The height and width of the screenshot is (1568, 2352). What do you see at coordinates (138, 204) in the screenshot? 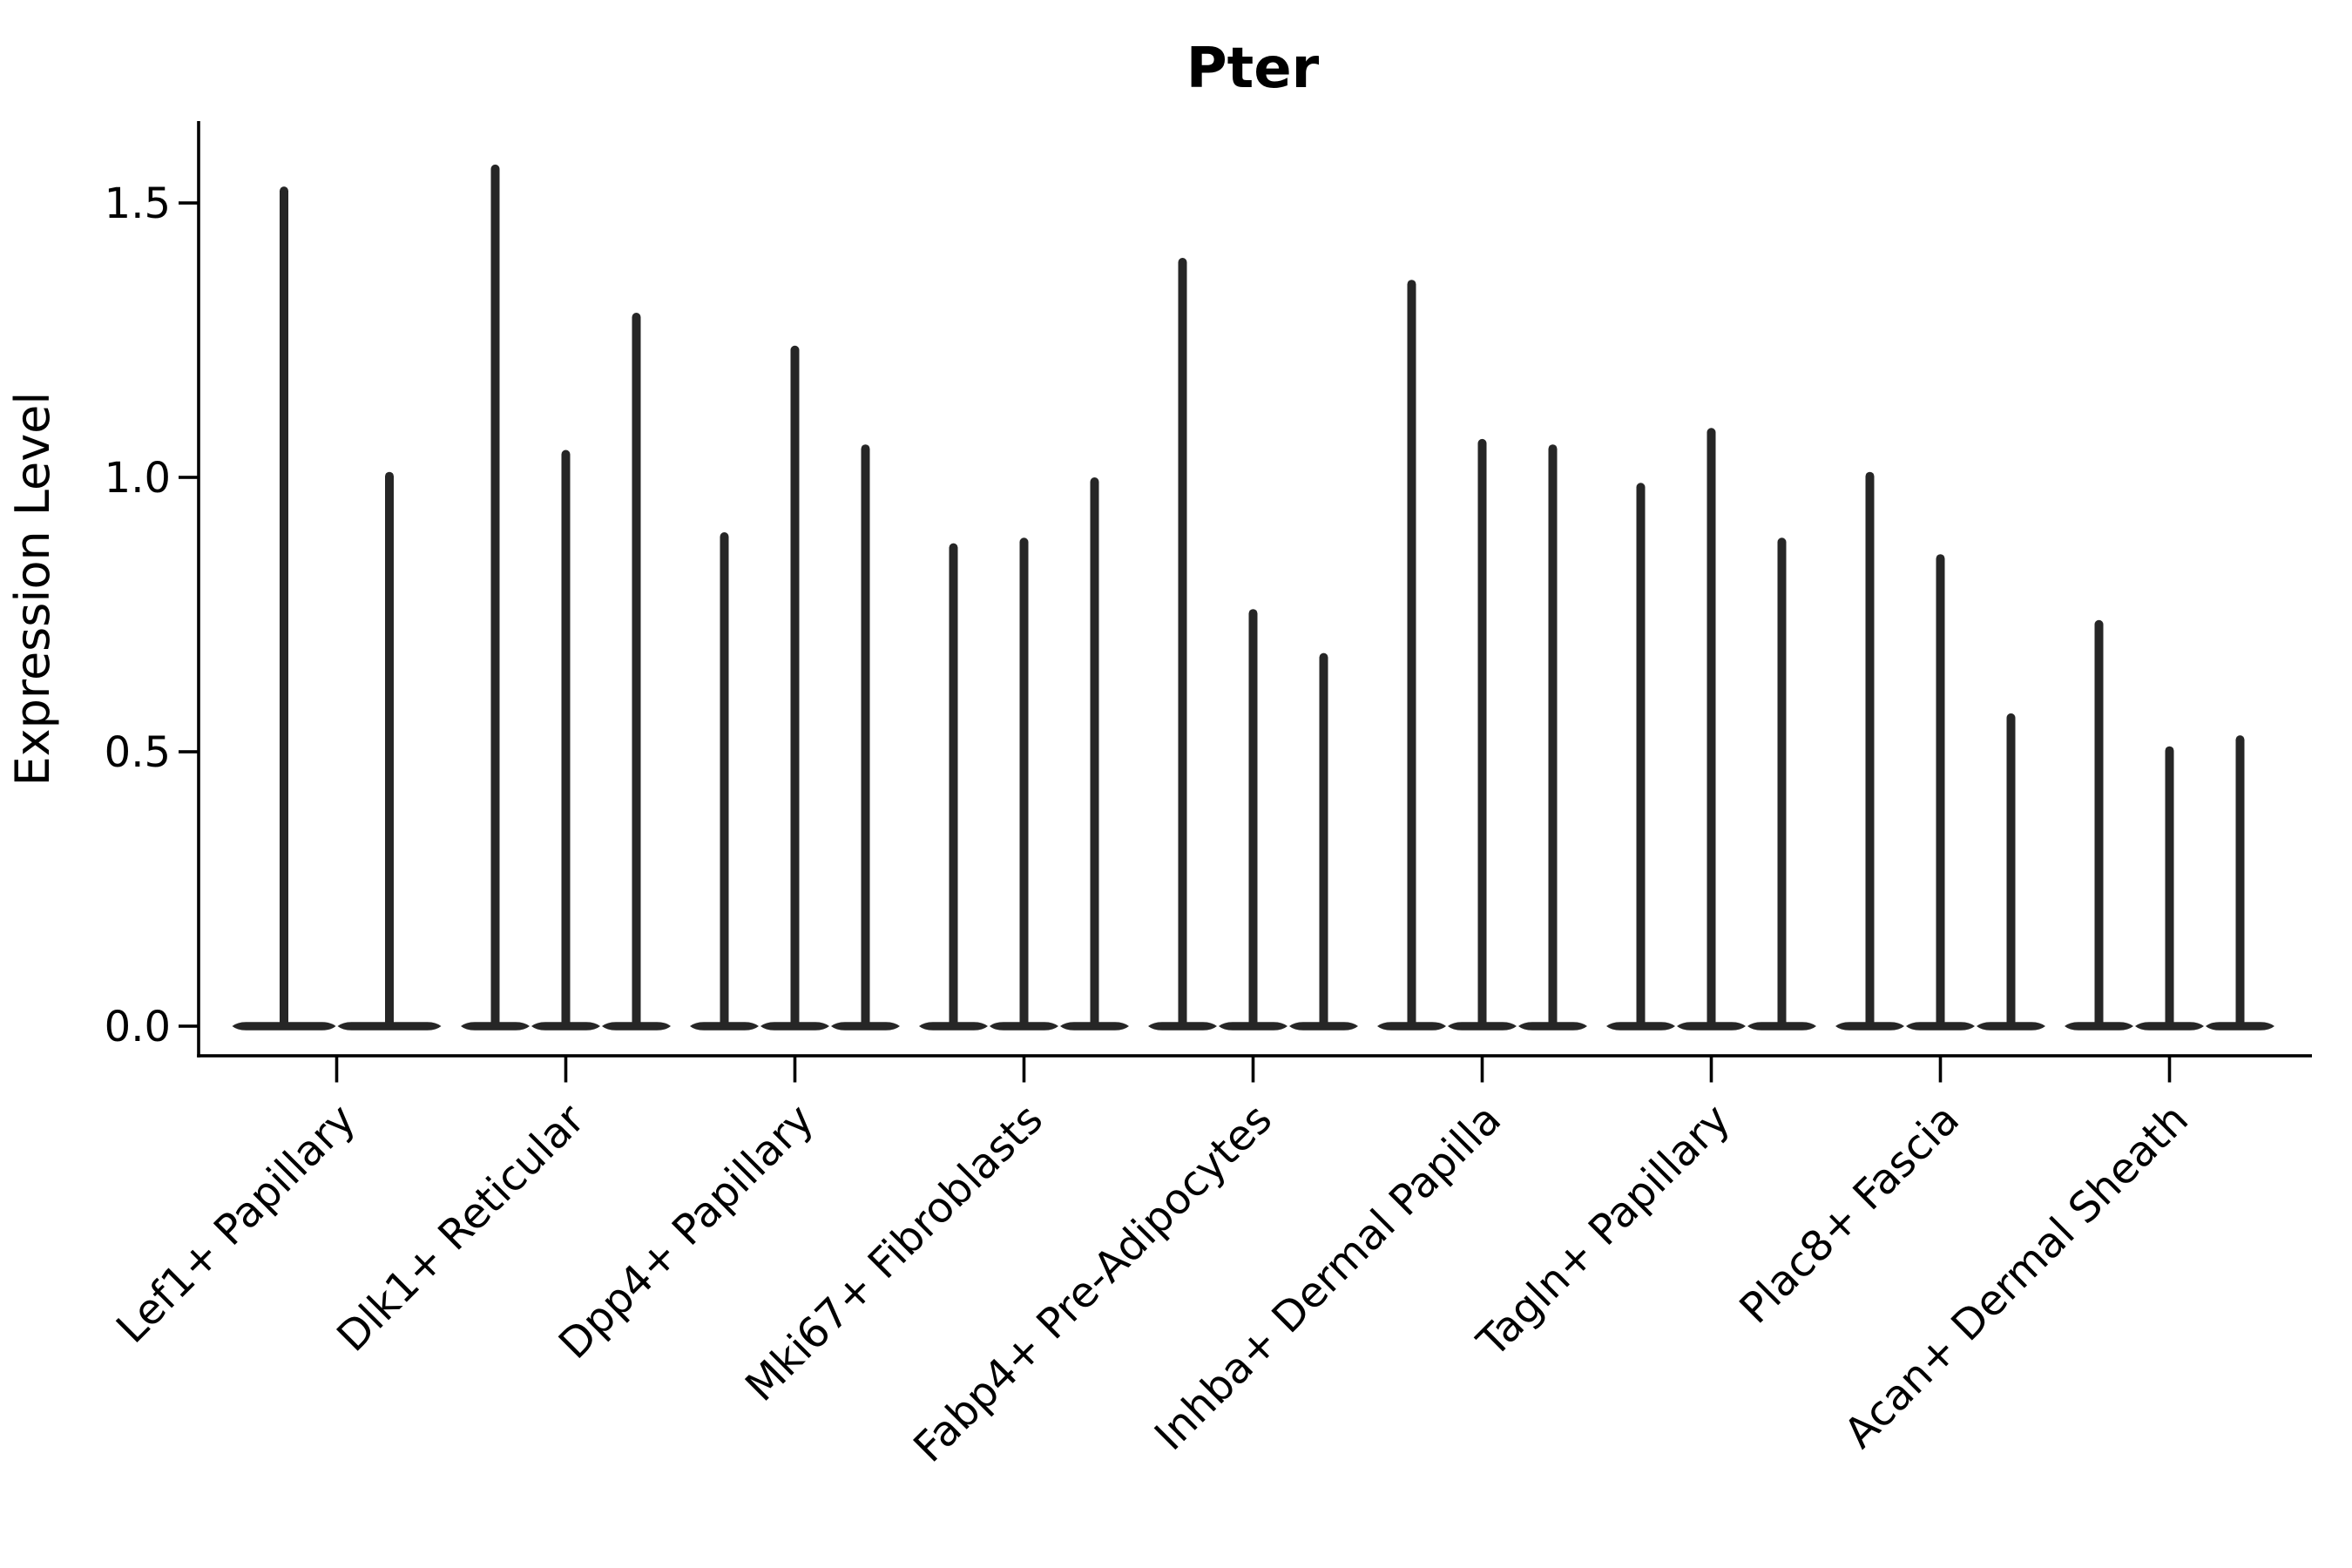
I see `y-tick-label-1.5: 1.5` at bounding box center [138, 204].